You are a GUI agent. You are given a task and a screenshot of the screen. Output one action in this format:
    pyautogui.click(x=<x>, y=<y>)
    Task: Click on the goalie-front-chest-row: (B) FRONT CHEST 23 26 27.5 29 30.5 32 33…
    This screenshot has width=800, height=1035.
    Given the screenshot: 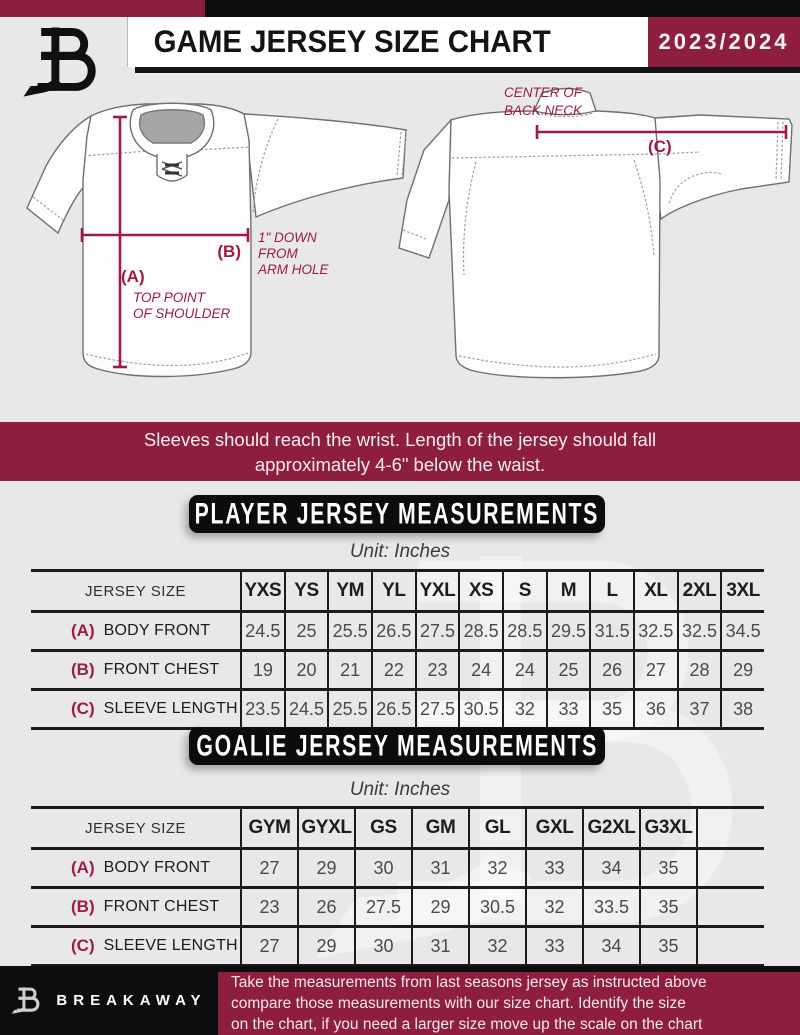 What is the action you would take?
    pyautogui.click(x=397, y=908)
    